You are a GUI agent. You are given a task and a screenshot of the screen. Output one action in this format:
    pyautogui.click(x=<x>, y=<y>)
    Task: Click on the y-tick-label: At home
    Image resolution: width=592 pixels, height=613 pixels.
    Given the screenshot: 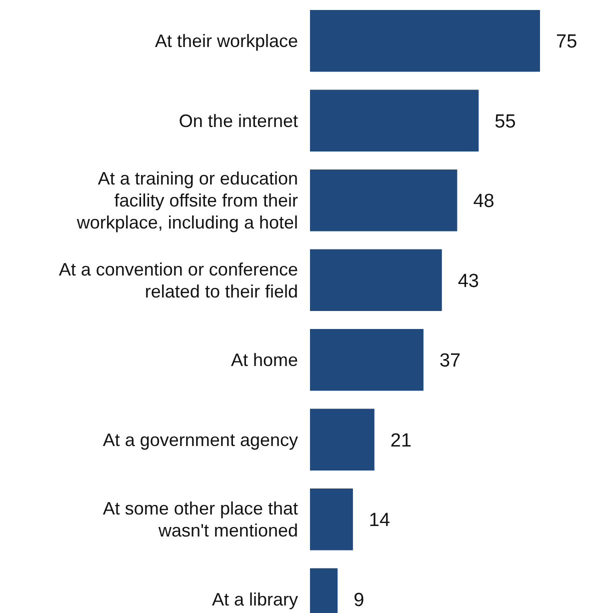 What is the action you would take?
    pyautogui.click(x=264, y=360)
    